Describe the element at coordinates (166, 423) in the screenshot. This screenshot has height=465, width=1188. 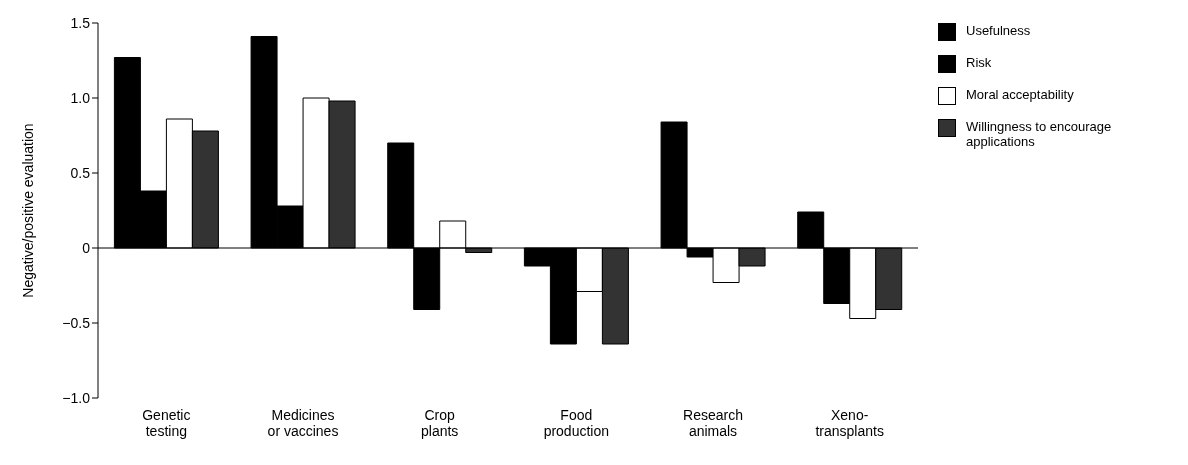
I see `x-tick-label: Genetic testing` at that location.